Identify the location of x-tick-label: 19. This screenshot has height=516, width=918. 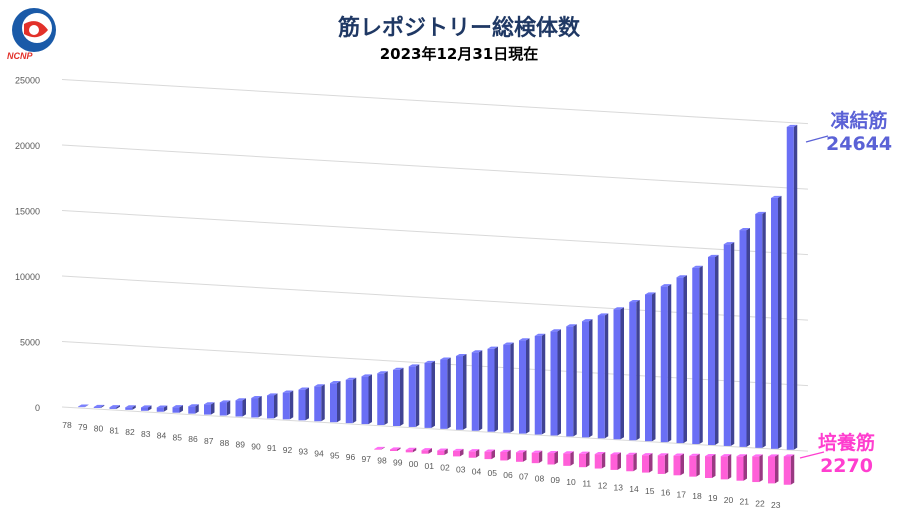
(713, 498).